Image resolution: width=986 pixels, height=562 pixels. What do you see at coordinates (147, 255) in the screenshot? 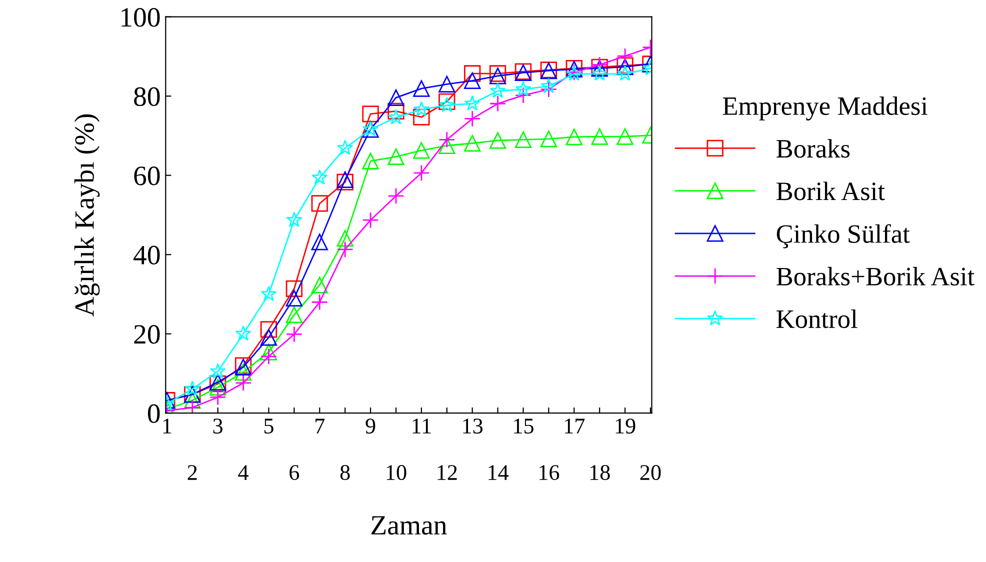
I see `y-tick-label: 40` at bounding box center [147, 255].